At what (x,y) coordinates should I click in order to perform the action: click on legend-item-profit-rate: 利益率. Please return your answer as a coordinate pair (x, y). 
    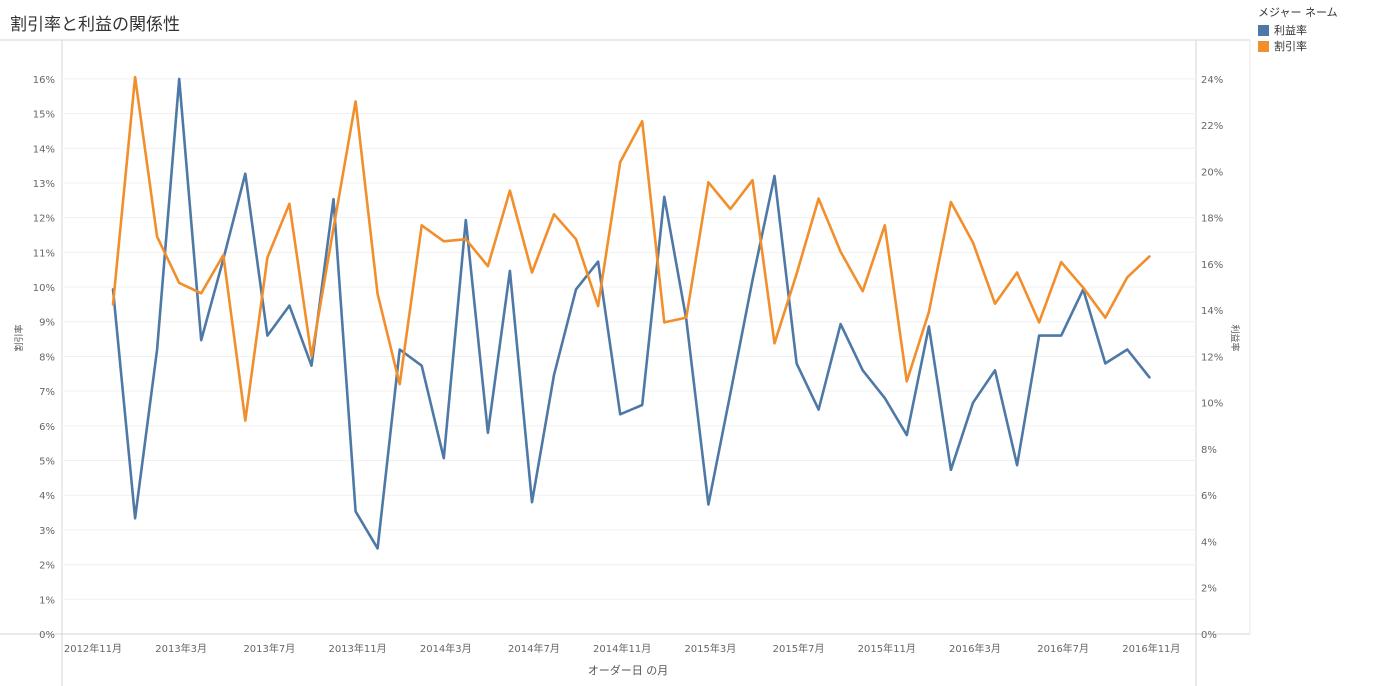
    Looking at the image, I should click on (1298, 30).